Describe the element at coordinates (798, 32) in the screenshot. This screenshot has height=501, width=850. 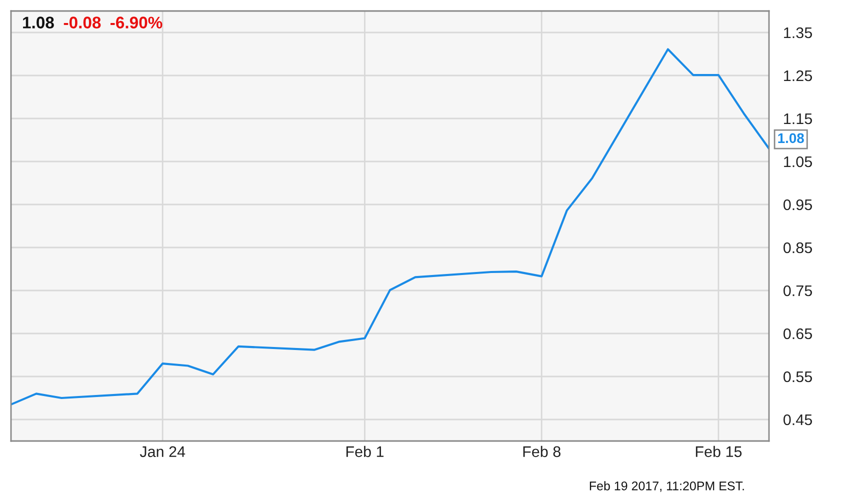
I see `y-tick-label: 1.35` at that location.